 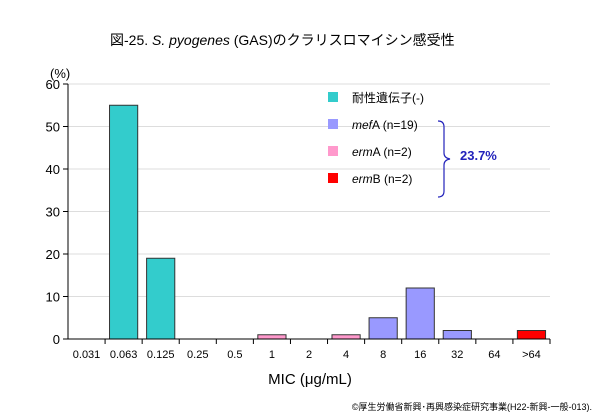 I want to click on x-tick-label: 0.125, so click(x=161, y=355).